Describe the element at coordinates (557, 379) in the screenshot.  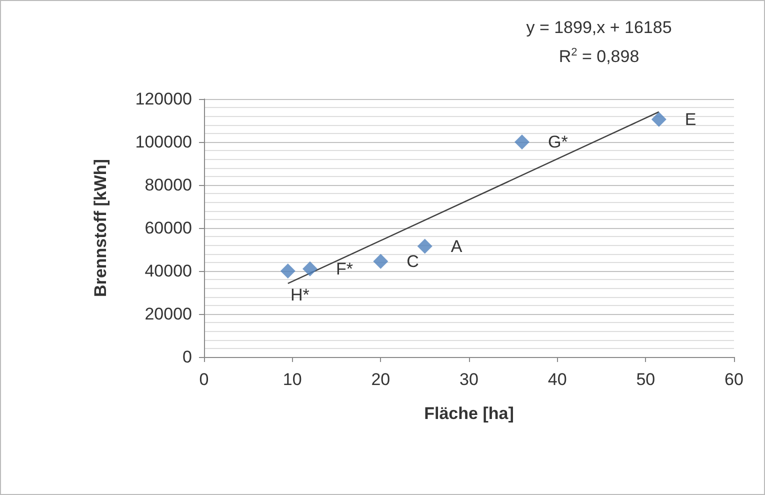
I see `x-tick-label: 40` at that location.